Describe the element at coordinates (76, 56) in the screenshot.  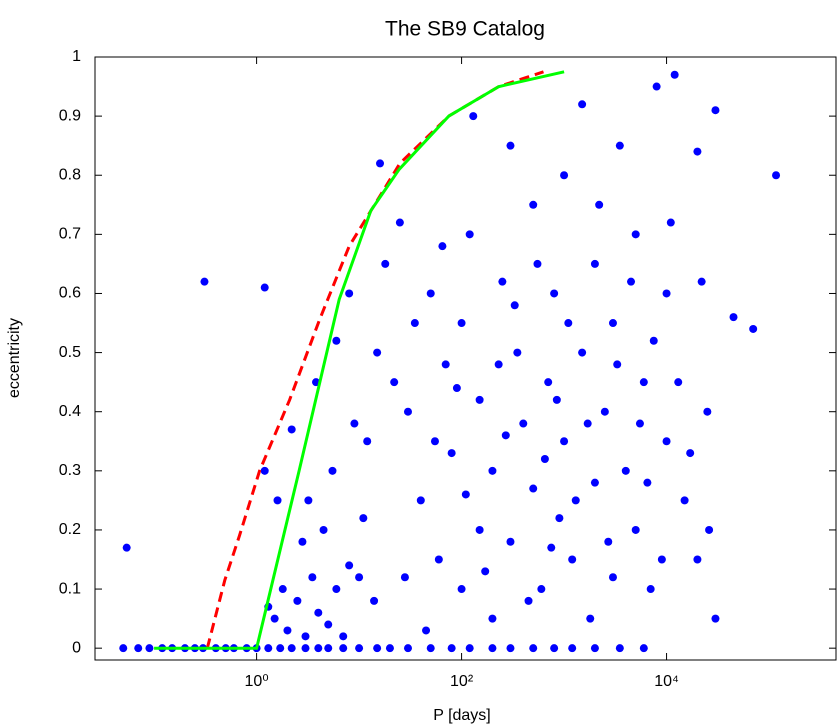
I see `y-tick-label: 1` at that location.